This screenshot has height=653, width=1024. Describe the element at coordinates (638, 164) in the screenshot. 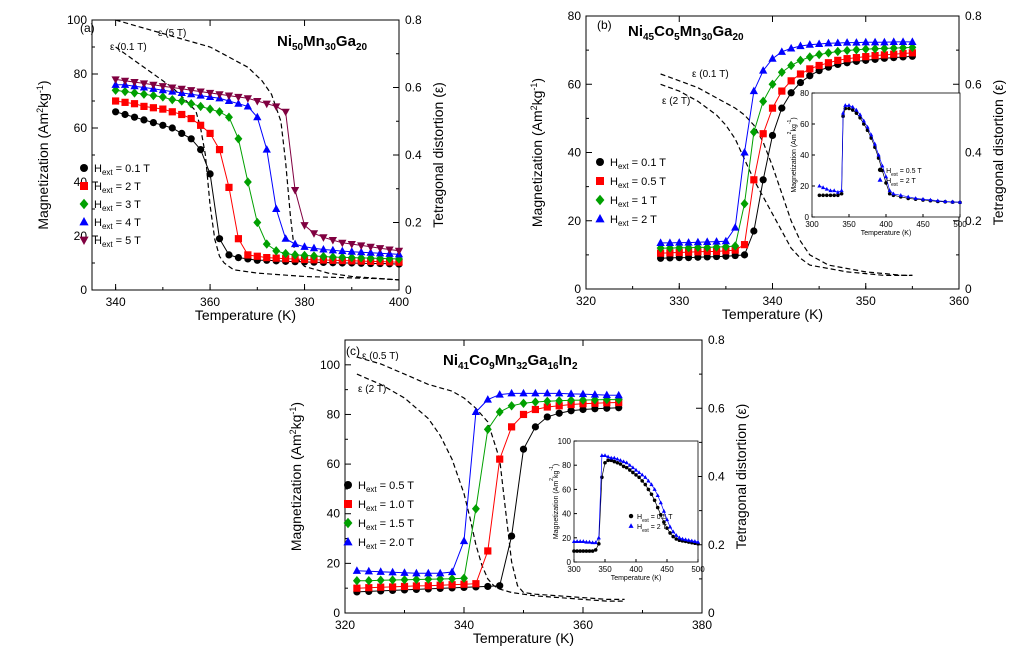

I see `legend-label: Hext = 0.1 T` at that location.